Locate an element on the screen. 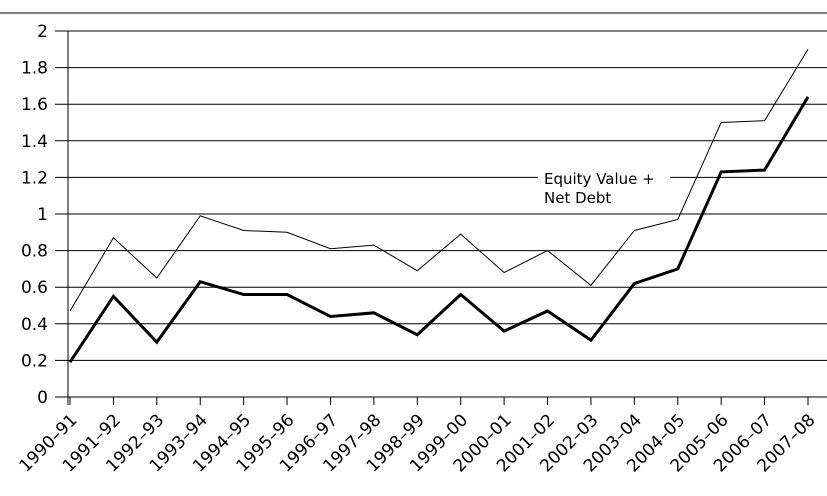 The image size is (827, 496). series-annotation: Equity Value + Net Debt is located at coordinates (604, 189).